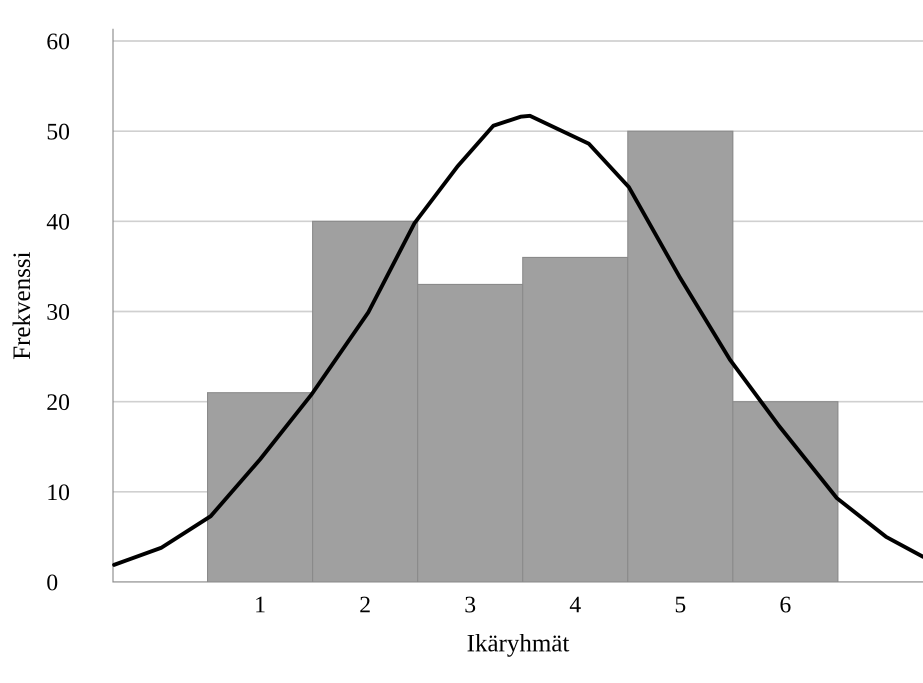  Describe the element at coordinates (58, 402) in the screenshot. I see `y-tick-label: 20` at that location.